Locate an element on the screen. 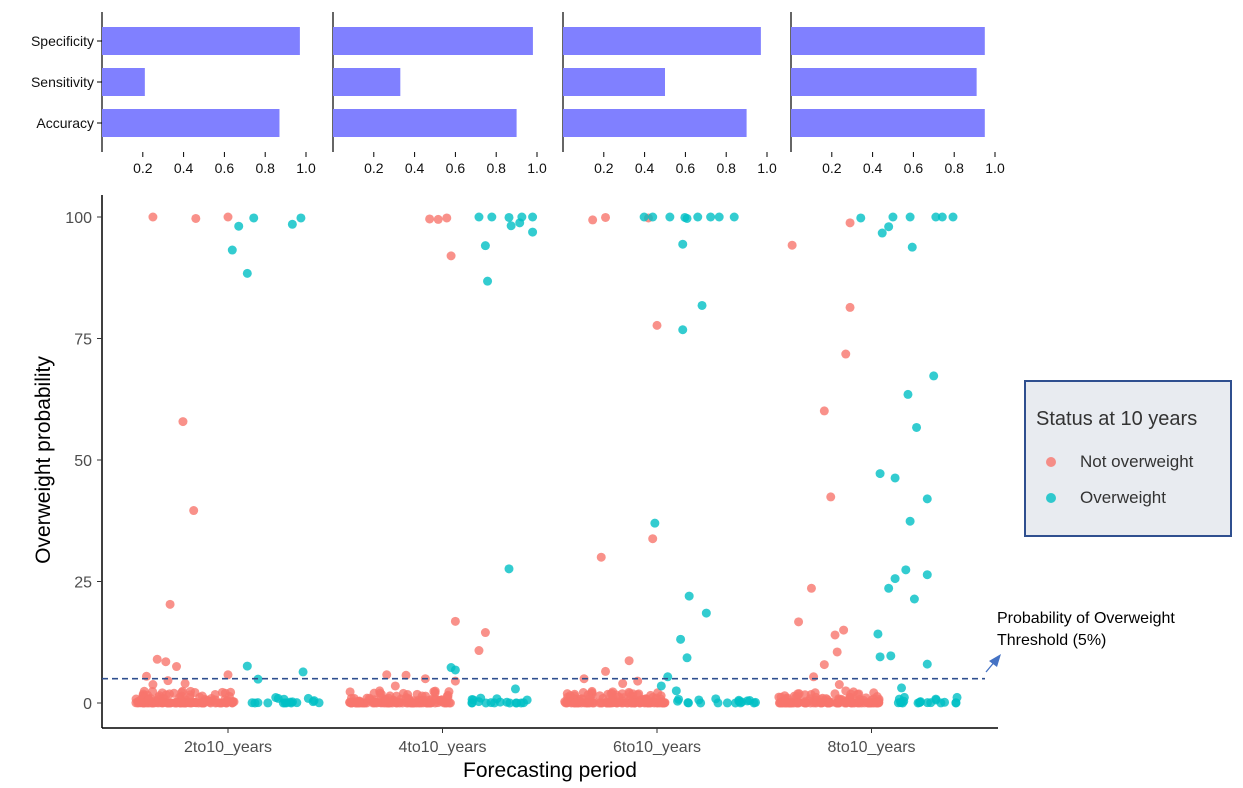  bar-accuracy is located at coordinates (191, 123).